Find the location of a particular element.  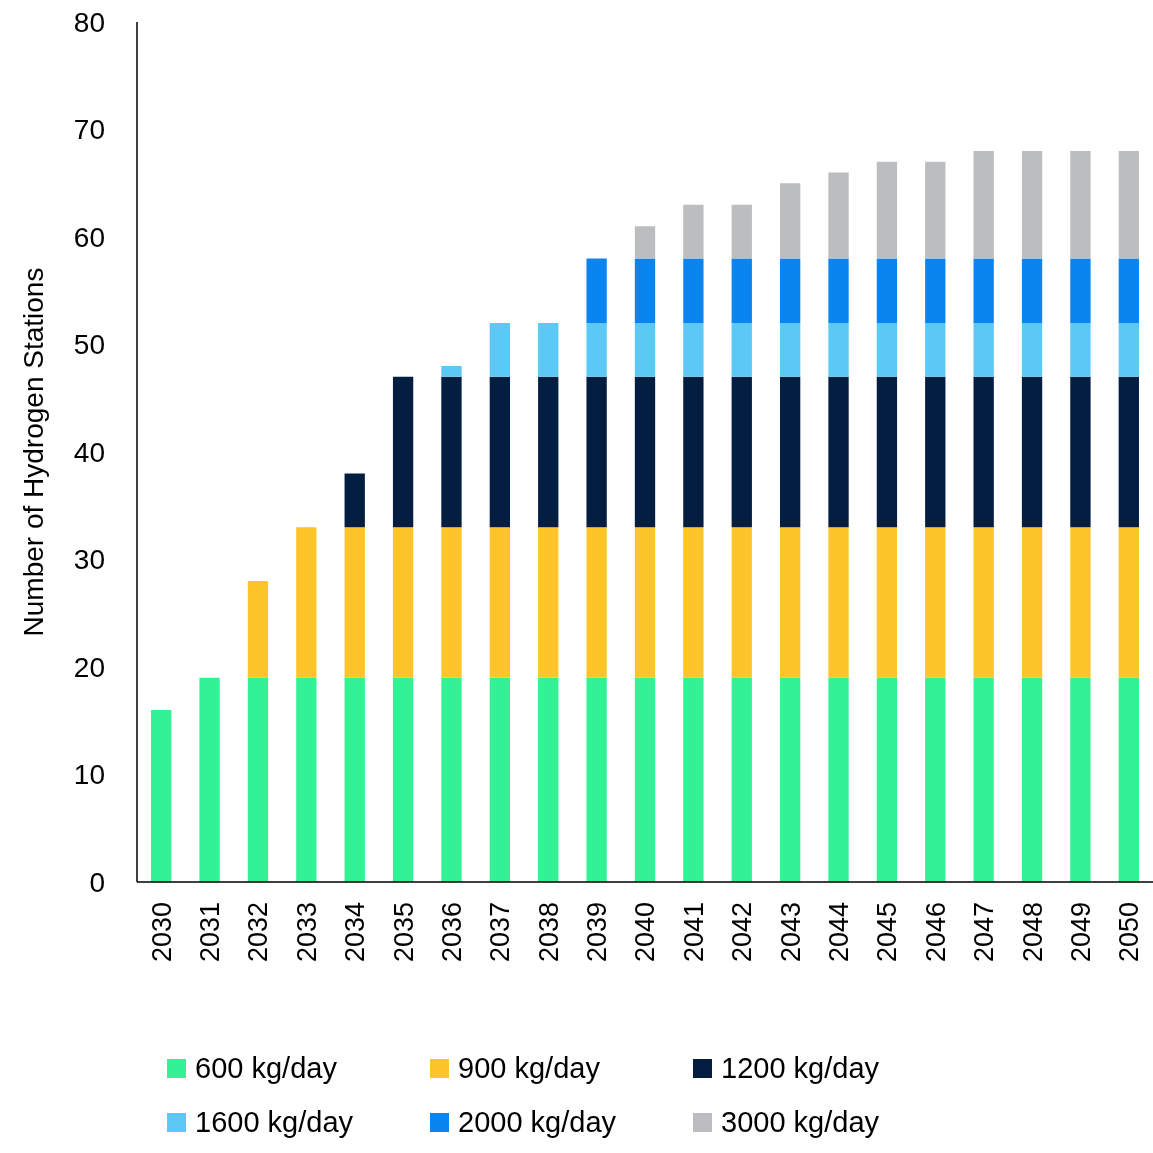

legend-label: 600 kg/day is located at coordinates (266, 1068).